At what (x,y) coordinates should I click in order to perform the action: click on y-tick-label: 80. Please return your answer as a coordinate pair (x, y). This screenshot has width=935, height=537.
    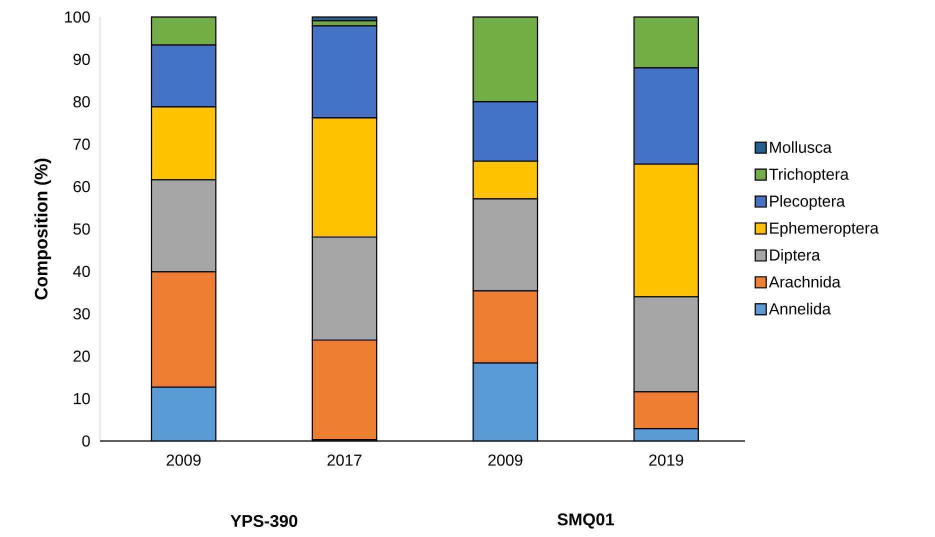
    Looking at the image, I should click on (81, 102).